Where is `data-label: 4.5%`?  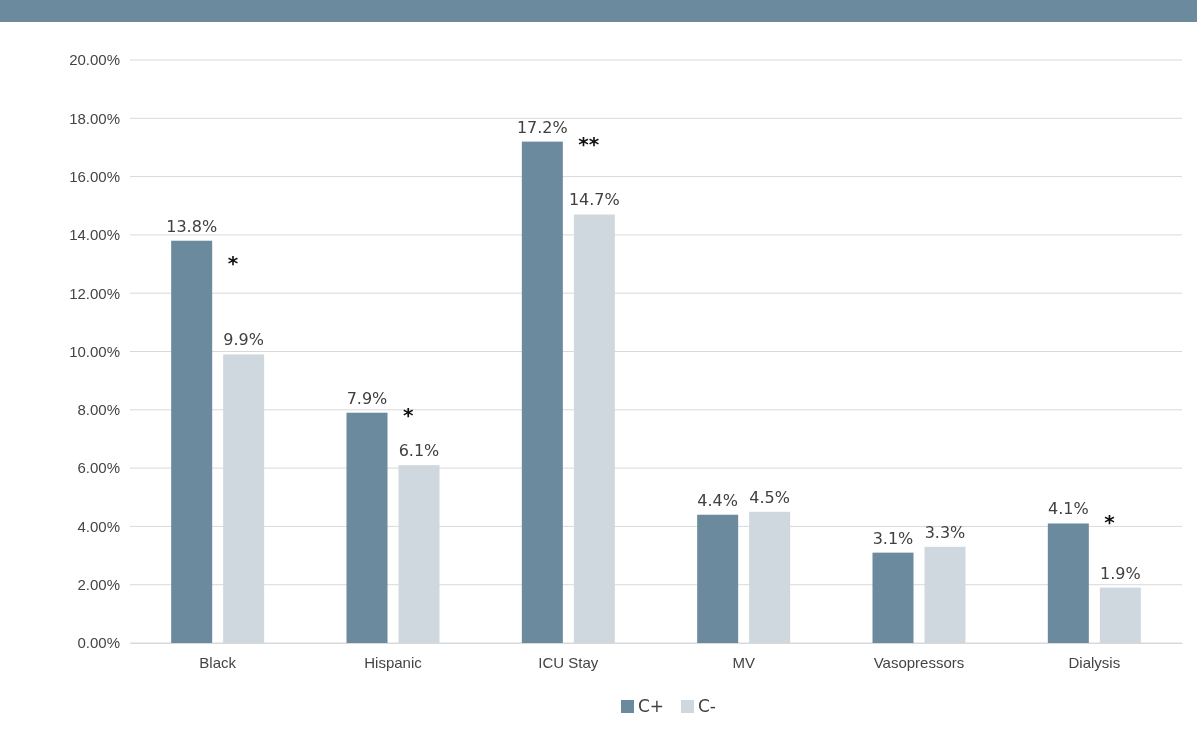 data-label: 4.5% is located at coordinates (769, 497).